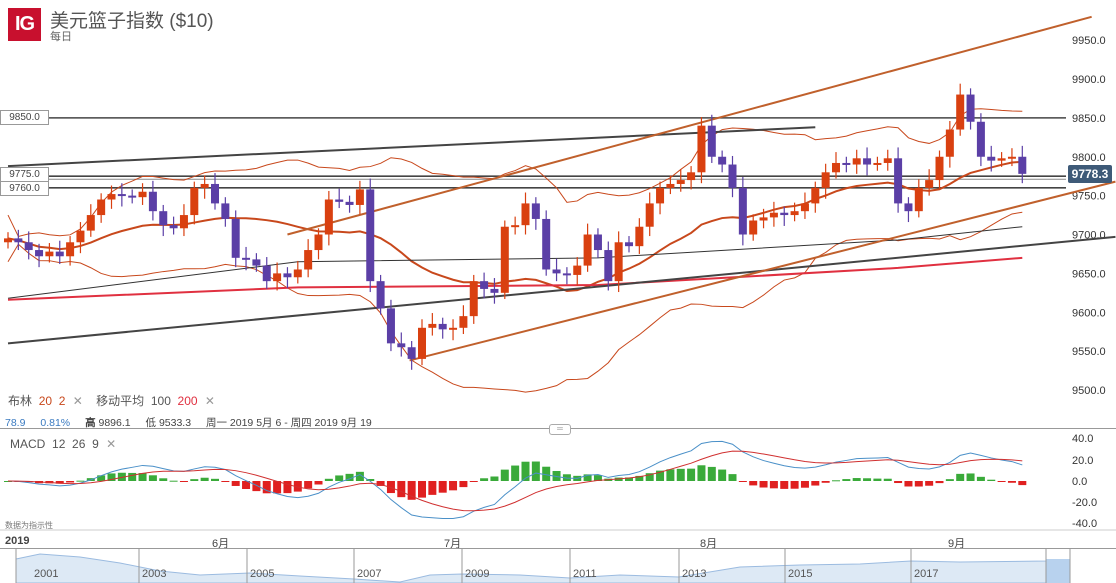 The width and height of the screenshot is (1116, 583). Describe the element at coordinates (24, 188) in the screenshot. I see `level-label-9760: 9760.0` at that location.